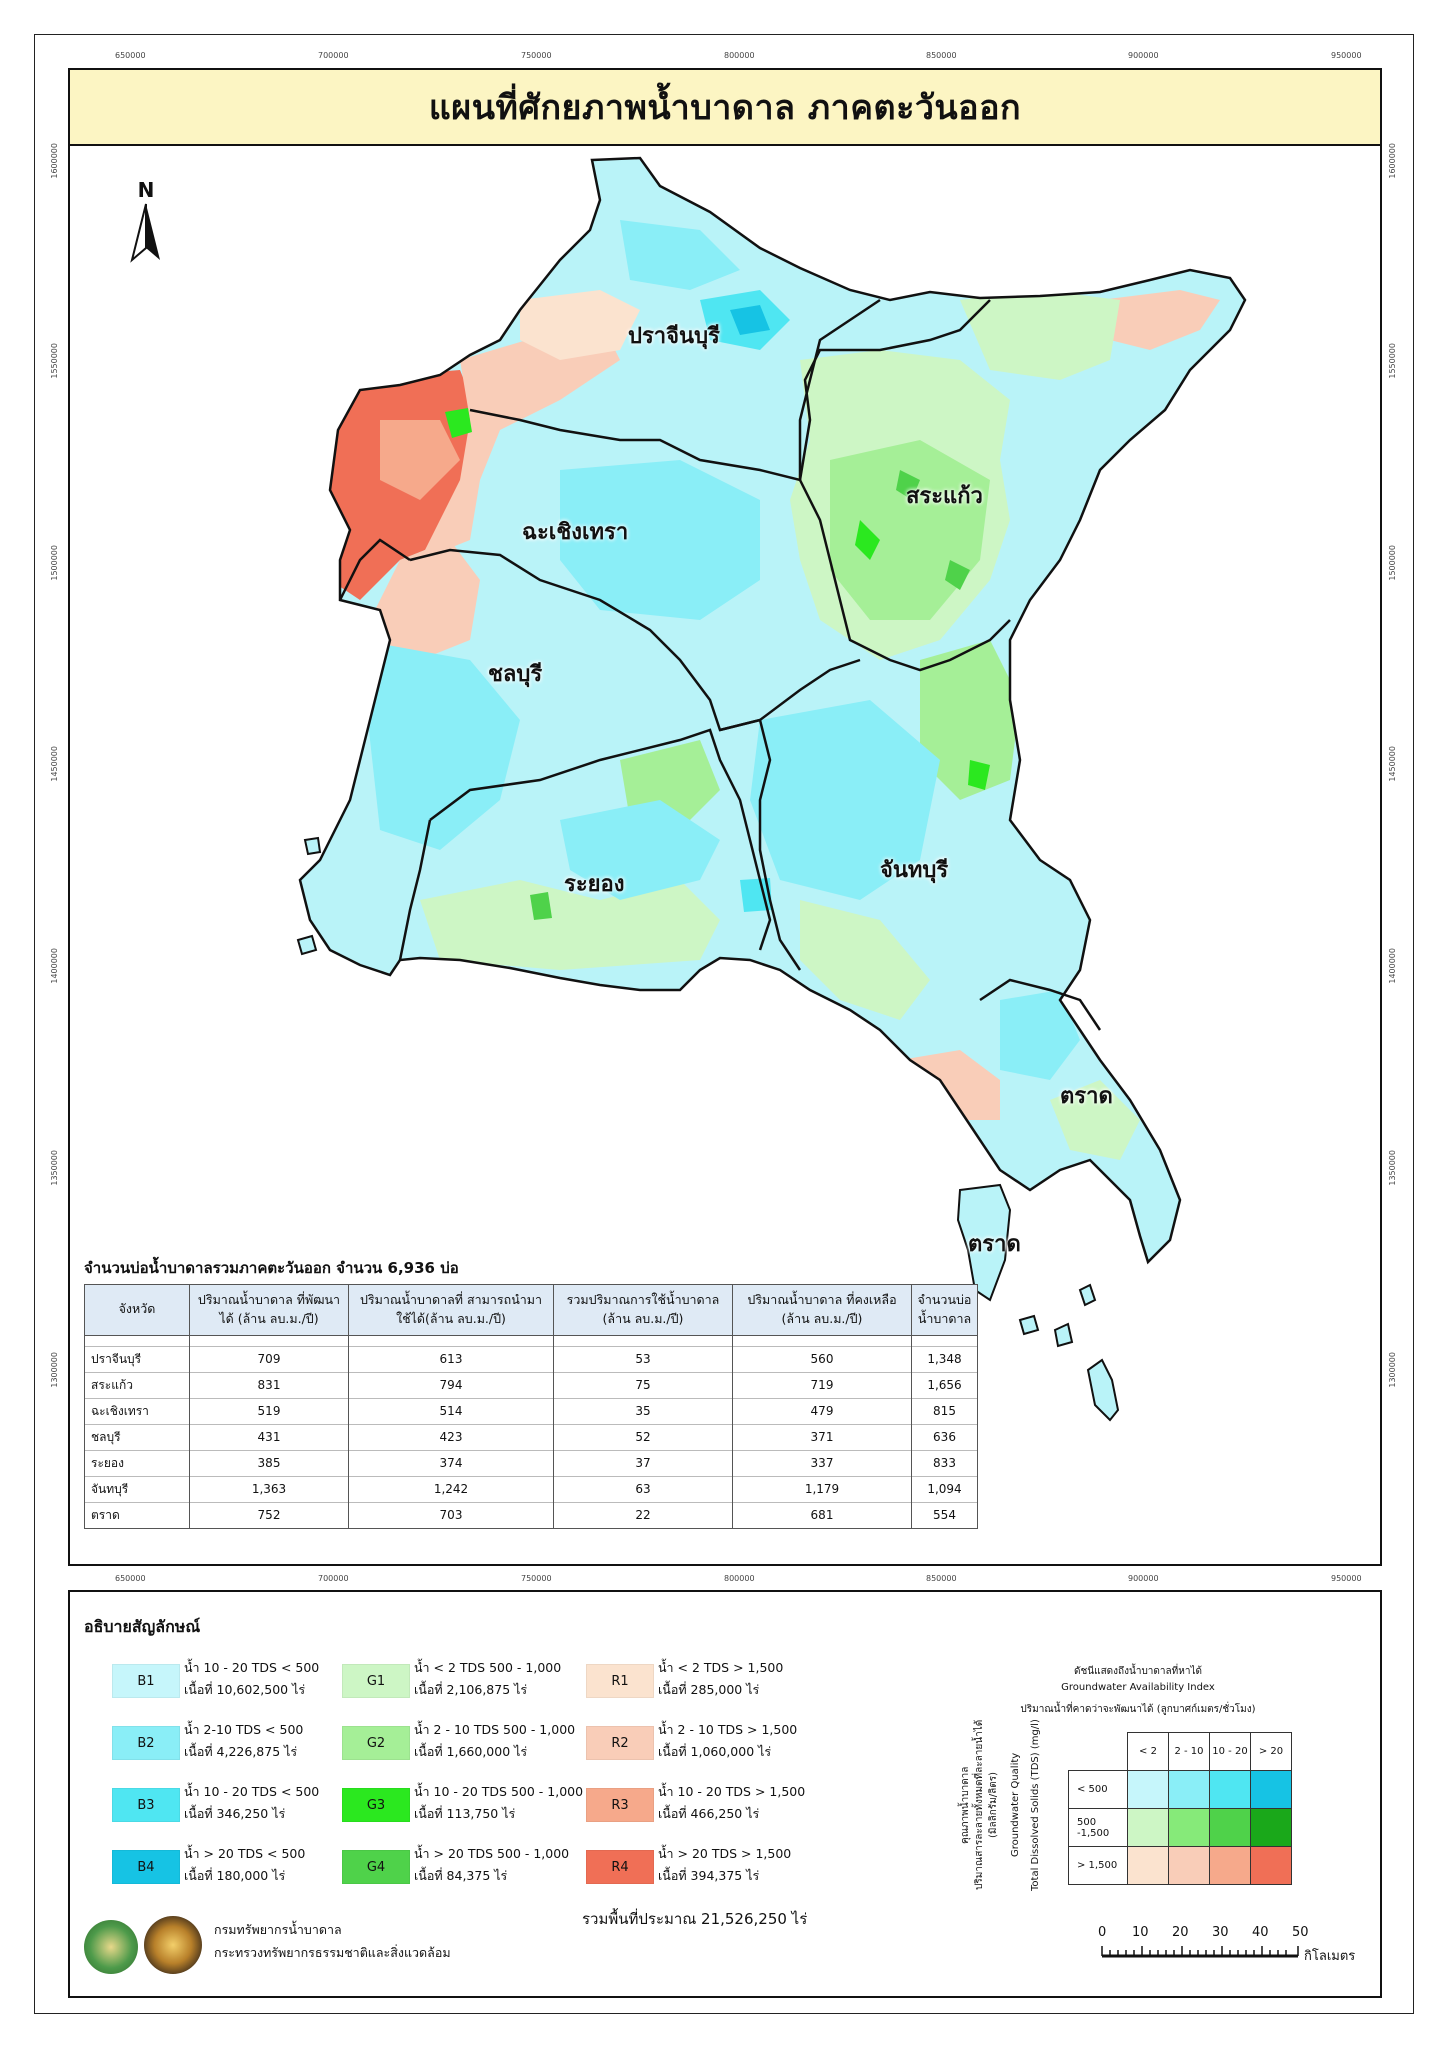  I want to click on cell-used: 35, so click(643, 1411).